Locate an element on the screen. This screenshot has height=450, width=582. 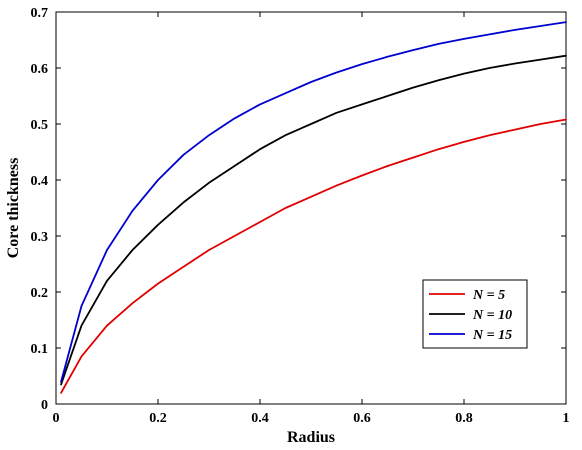
y-tick-label: 0.6 is located at coordinates (40, 69).